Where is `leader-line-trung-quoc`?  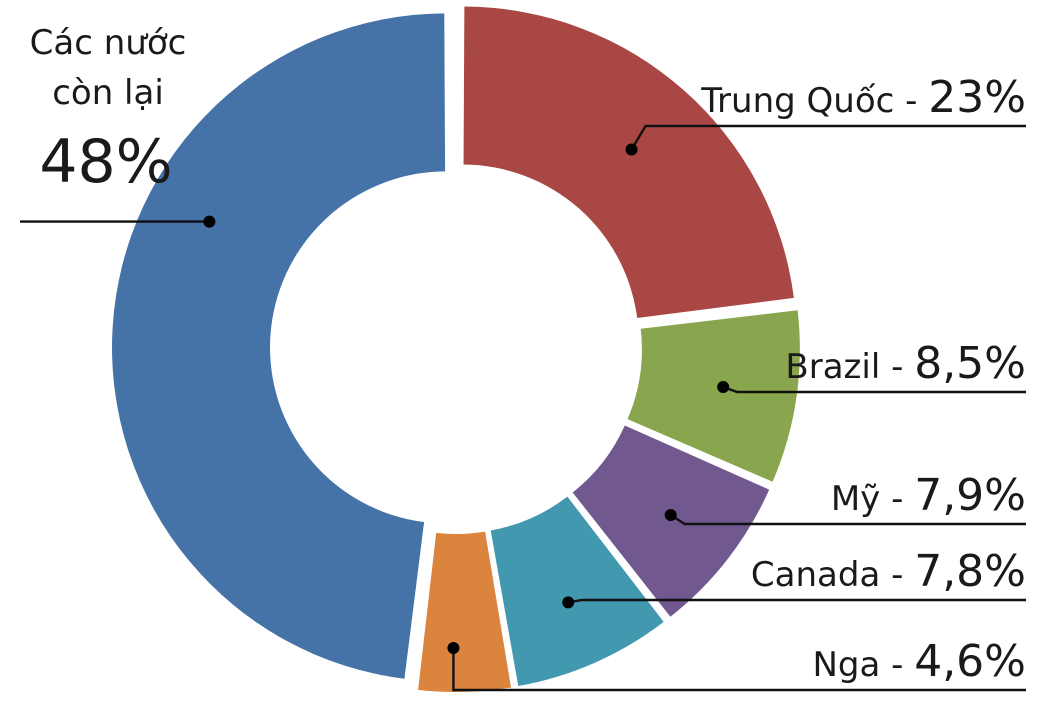 leader-line-trung-quoc is located at coordinates (828, 137).